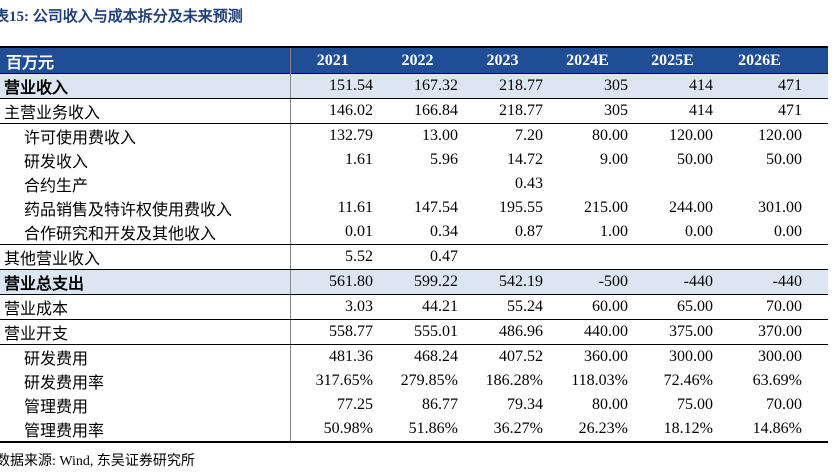 Image resolution: width=838 pixels, height=473 pixels. Describe the element at coordinates (414, 307) in the screenshot. I see `table-row: 营业成本 3.03 44.21 55.24 60.00 65.00 70.00` at that location.